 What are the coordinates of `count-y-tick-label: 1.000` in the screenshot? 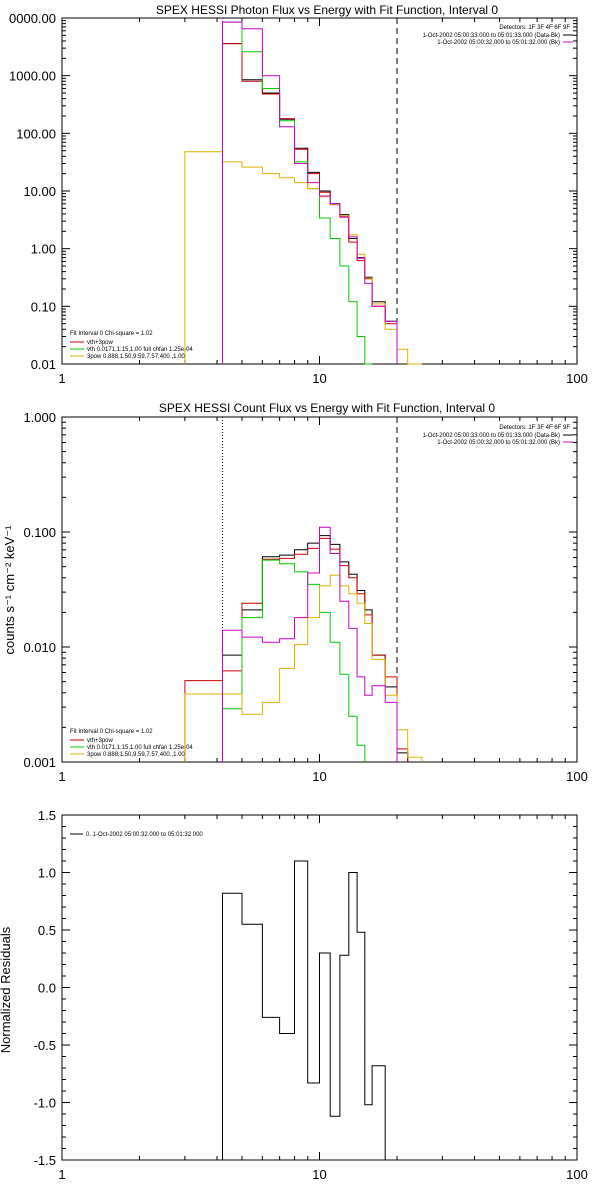 It's located at (39, 417).